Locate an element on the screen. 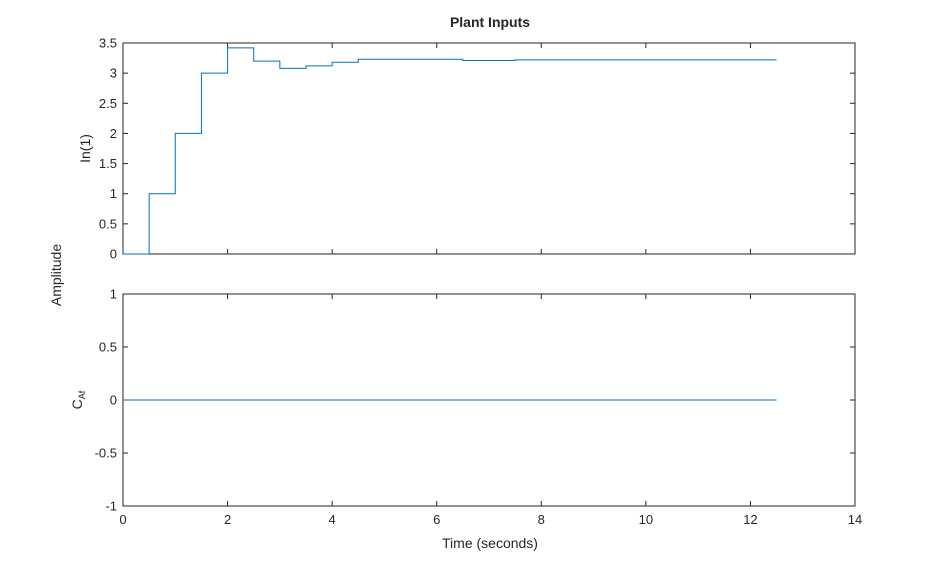 The width and height of the screenshot is (946, 569). y-tick-label: 2 is located at coordinates (113, 133).